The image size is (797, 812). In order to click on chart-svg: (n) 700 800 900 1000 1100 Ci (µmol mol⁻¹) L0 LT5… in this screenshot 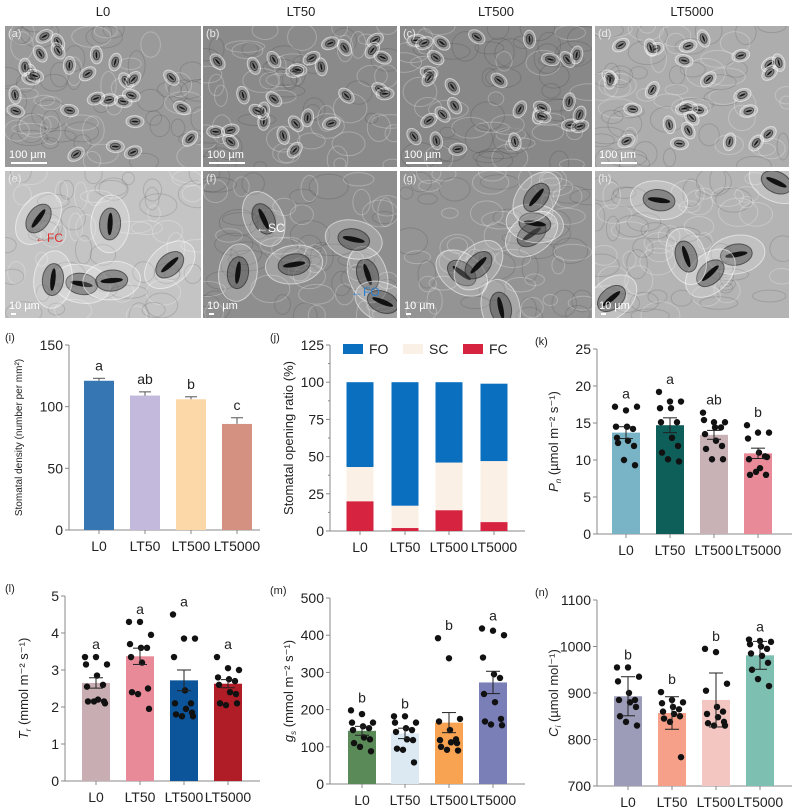, I will do `click(663, 698)`.